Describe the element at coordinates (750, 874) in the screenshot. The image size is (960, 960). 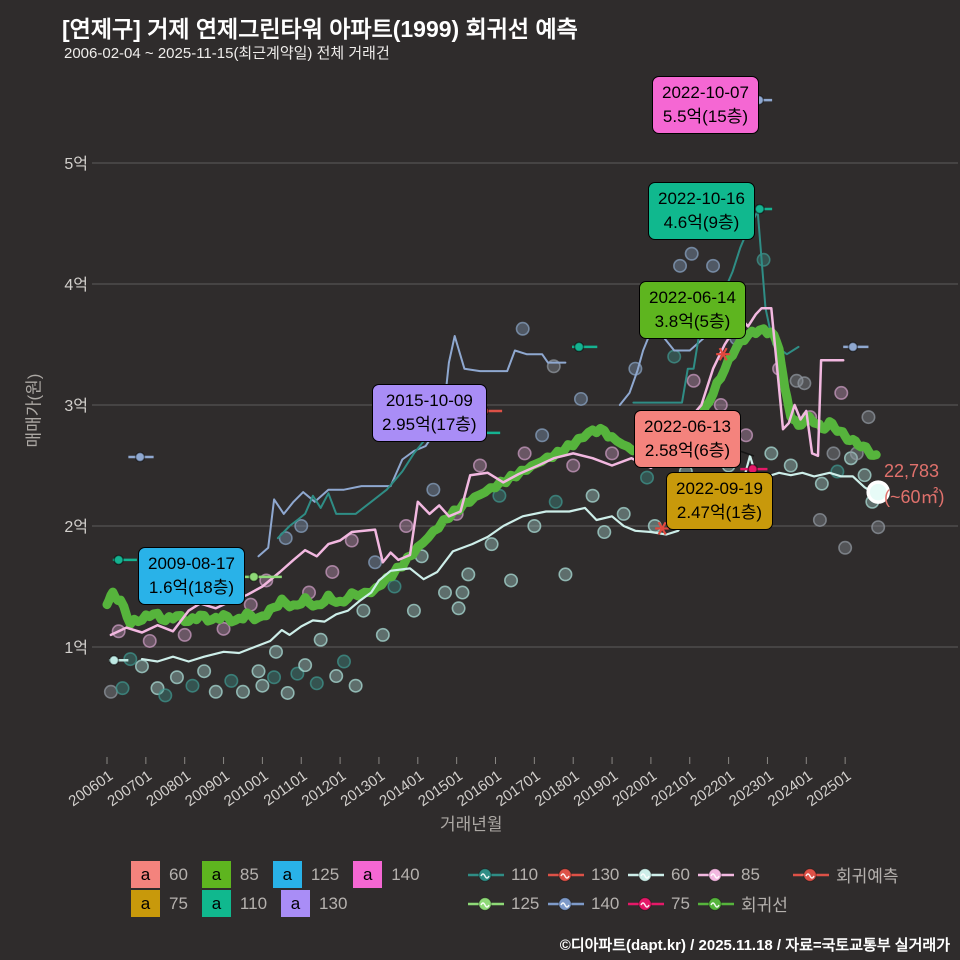
I see `legend-item-label: 85` at that location.